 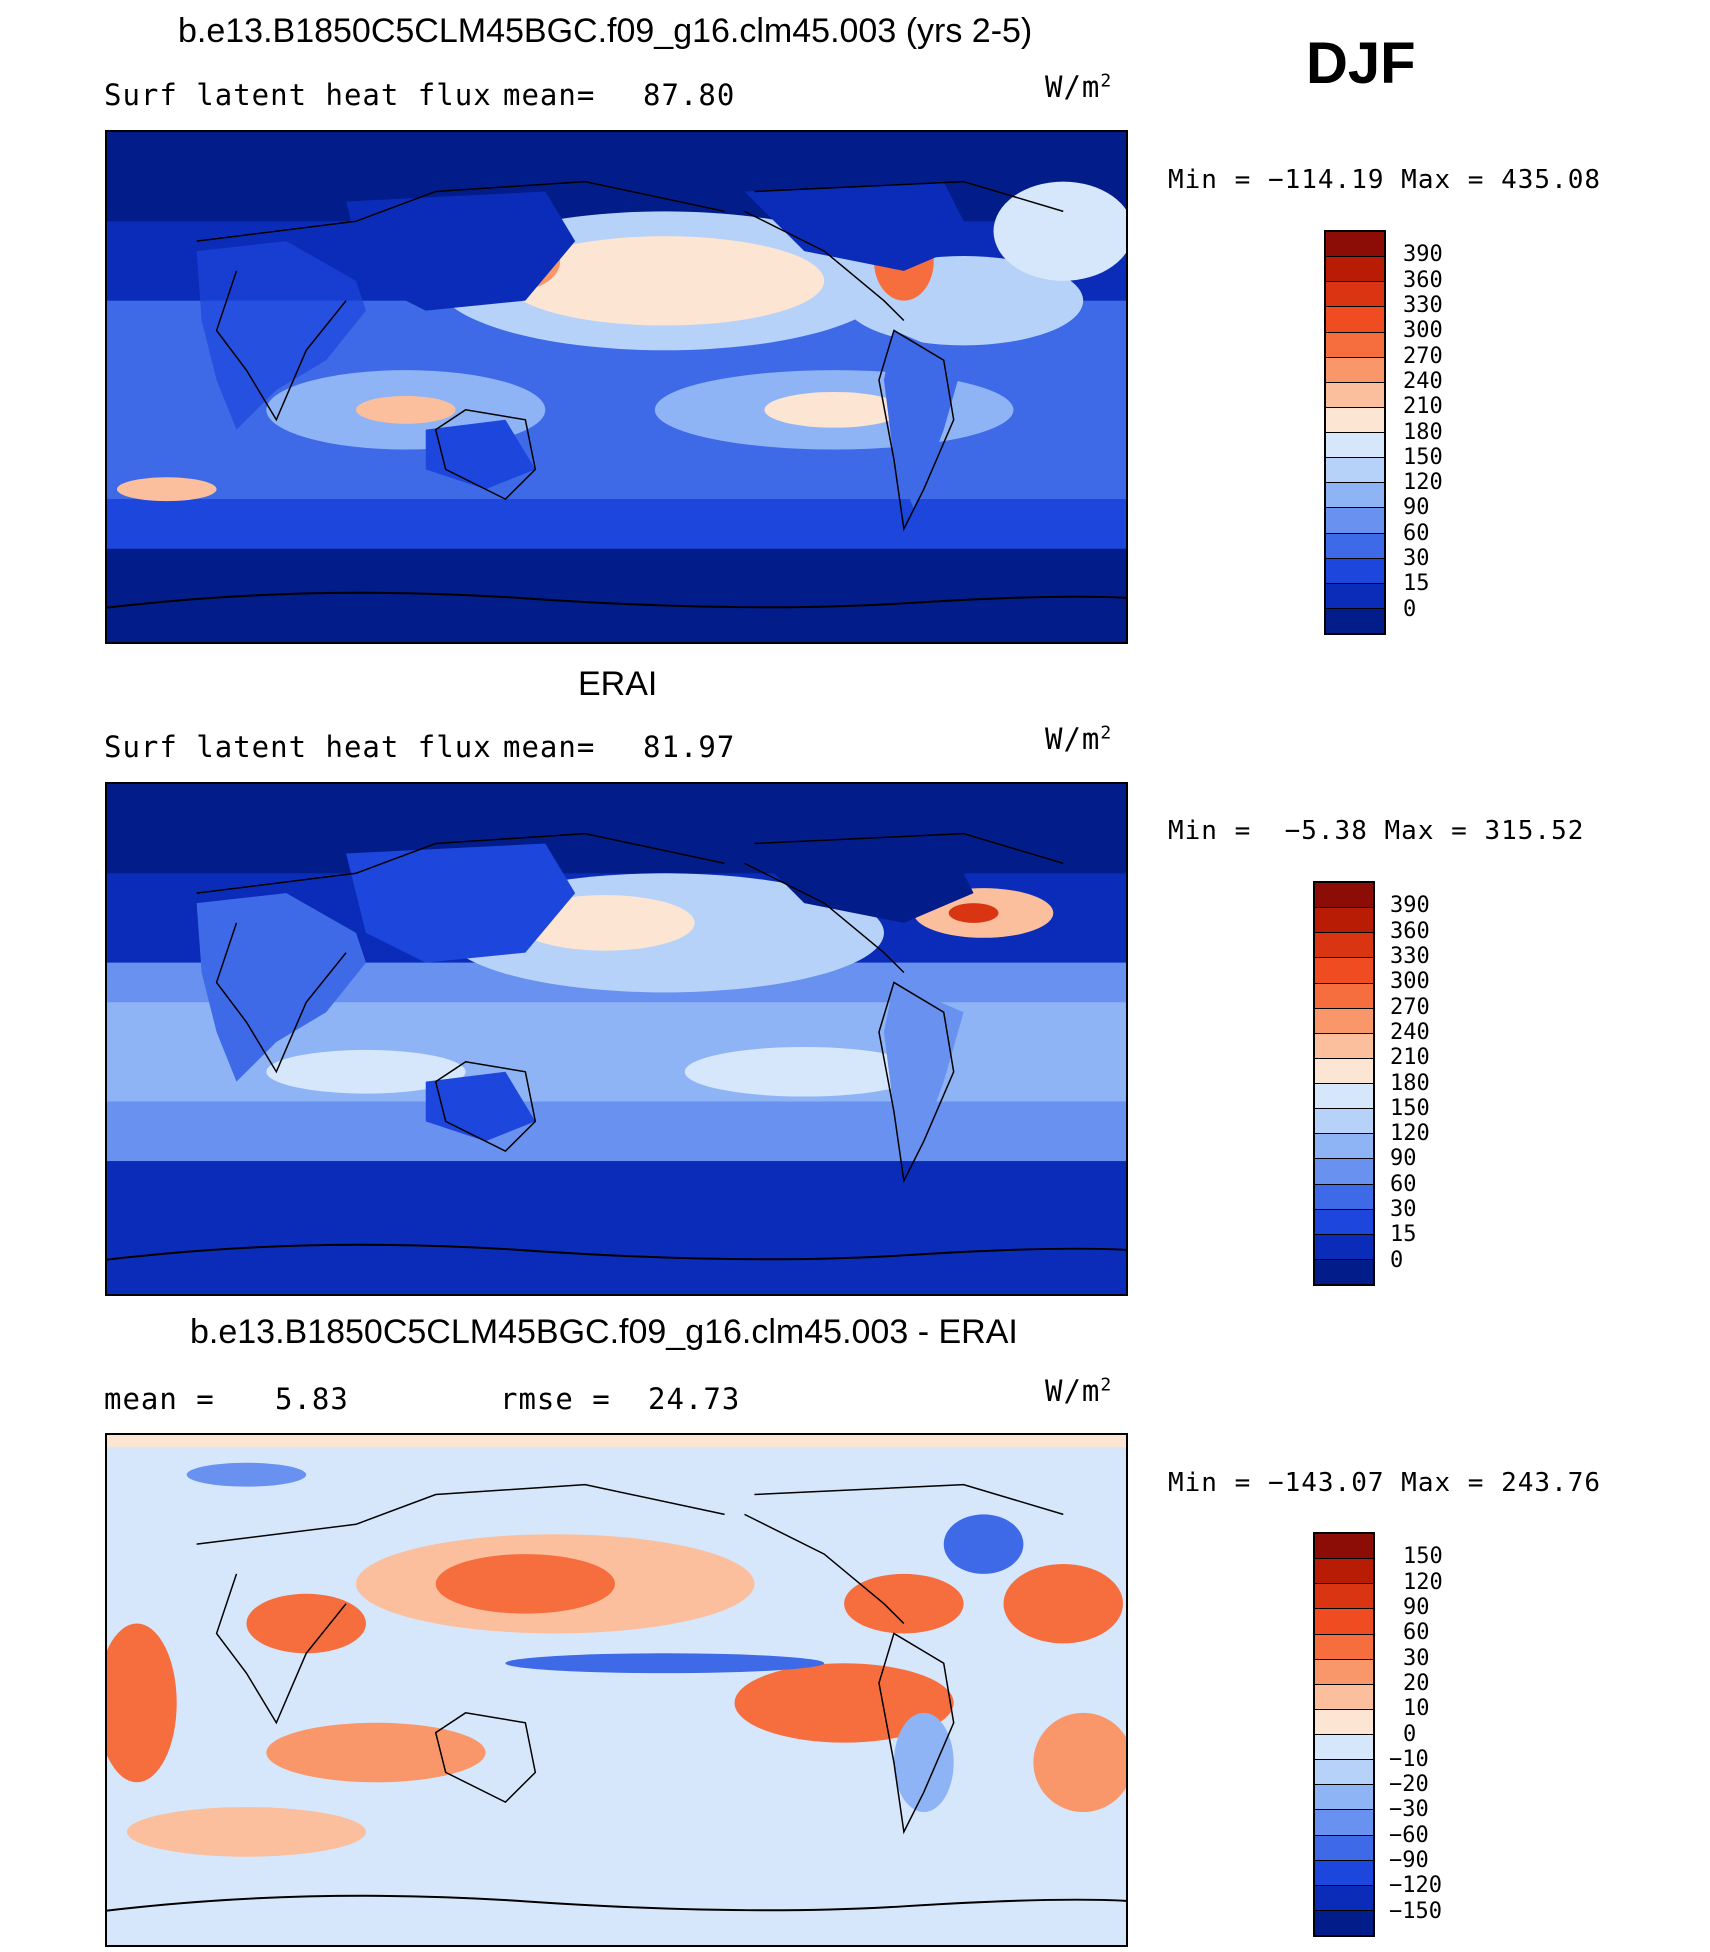 I want to click on panel3-colorbar-label: 90, so click(x=1416, y=1607).